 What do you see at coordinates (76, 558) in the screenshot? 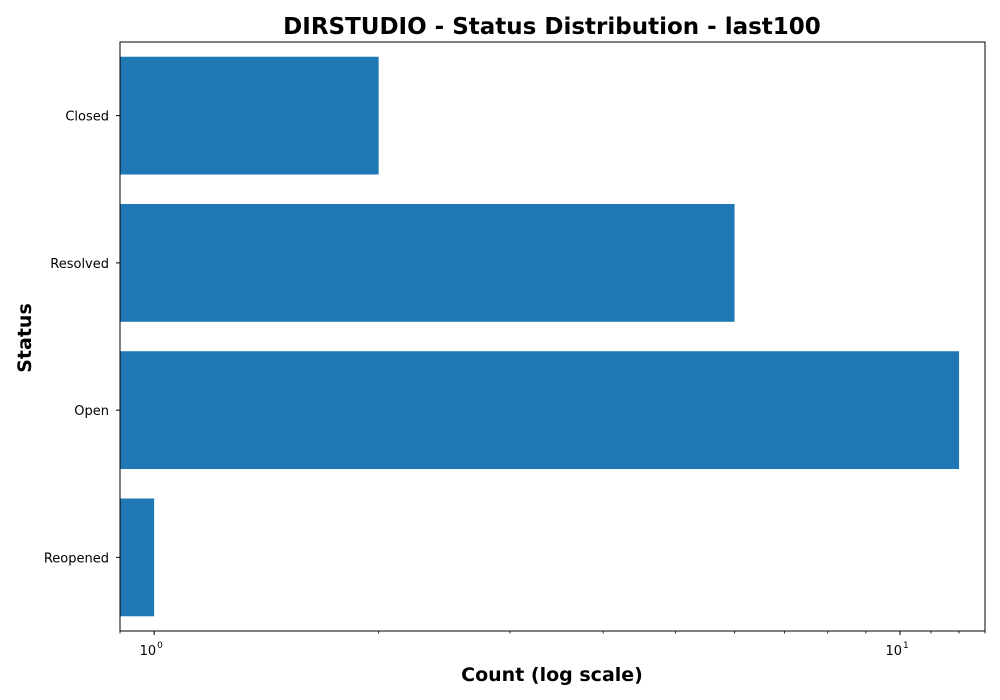
I see `y-tick-label: Reopened` at bounding box center [76, 558].